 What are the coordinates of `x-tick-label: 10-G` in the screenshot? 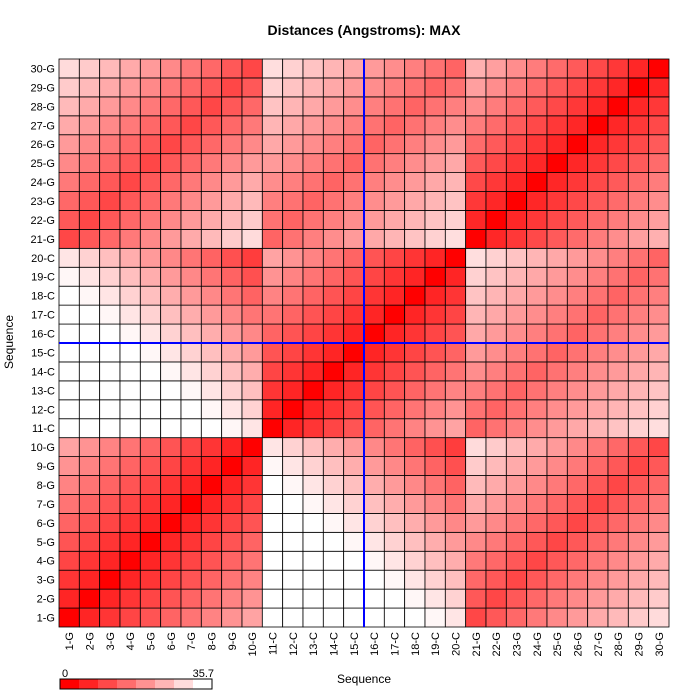 It's located at (253, 644).